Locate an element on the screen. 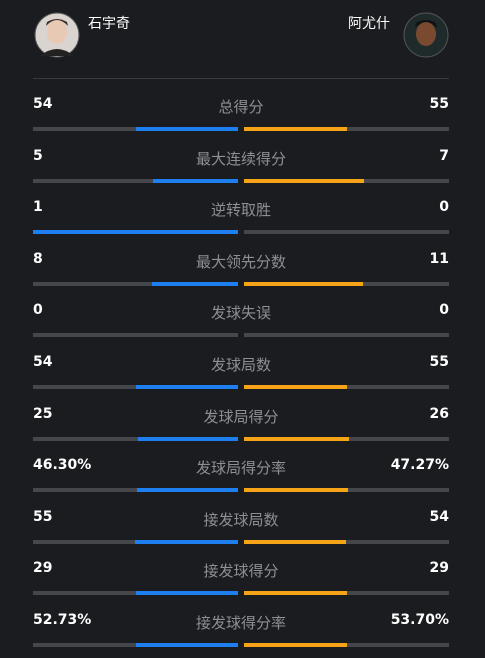 Image resolution: width=485 pixels, height=658 pixels. left-value: 25 is located at coordinates (43, 413).